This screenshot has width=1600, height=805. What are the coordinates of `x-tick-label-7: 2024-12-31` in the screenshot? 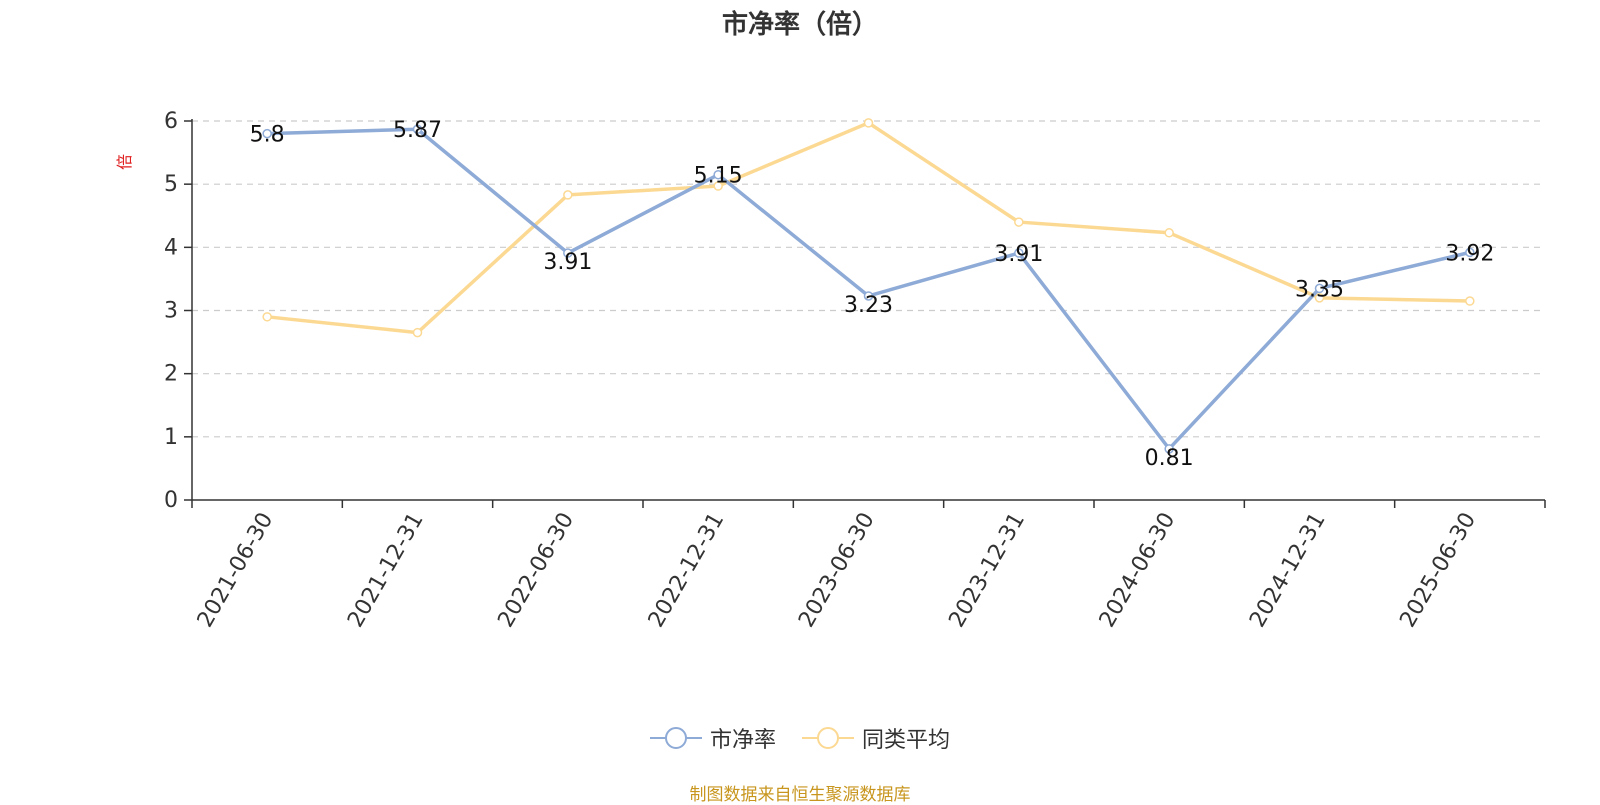 It's located at (1288, 570).